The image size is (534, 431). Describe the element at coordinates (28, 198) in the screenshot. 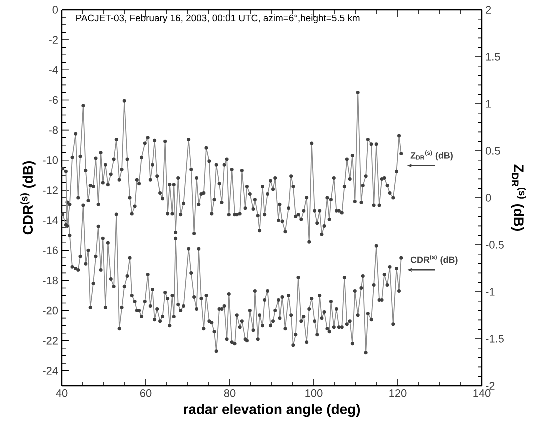

I see `y-axis-title: CDR$^{(s)}$ (dB)` at that location.